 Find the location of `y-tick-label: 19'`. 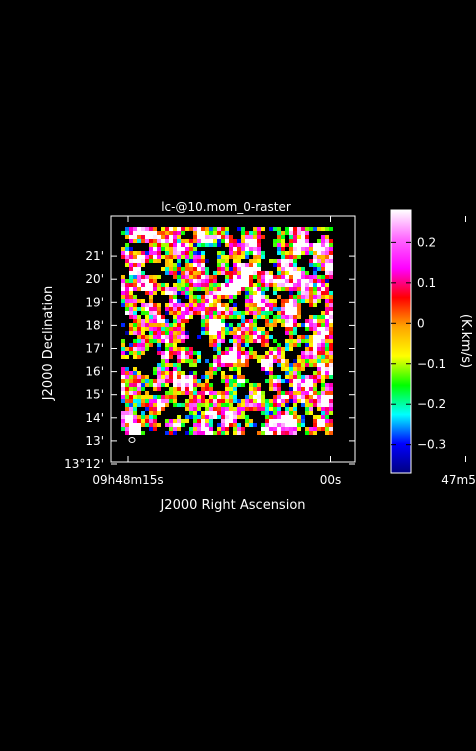

y-tick-label: 19' is located at coordinates (94, 302).